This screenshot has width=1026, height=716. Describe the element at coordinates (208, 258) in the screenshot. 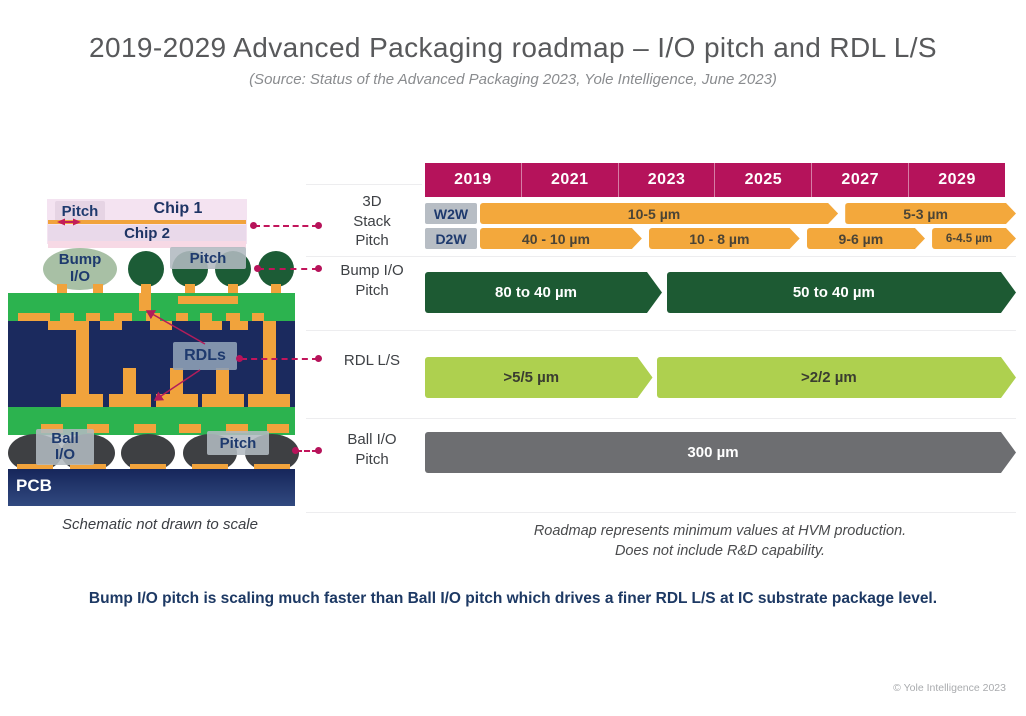

I see `bump-pitch-tag: Pitch` at that location.